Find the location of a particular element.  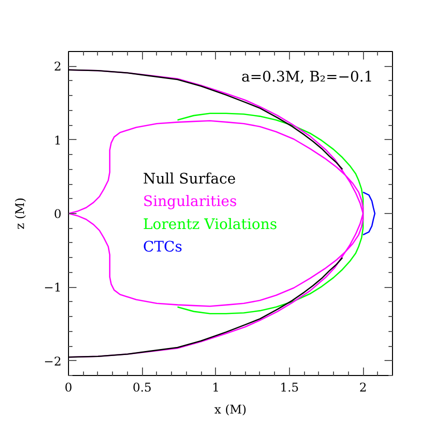

line-series is located at coordinates (369, 213).